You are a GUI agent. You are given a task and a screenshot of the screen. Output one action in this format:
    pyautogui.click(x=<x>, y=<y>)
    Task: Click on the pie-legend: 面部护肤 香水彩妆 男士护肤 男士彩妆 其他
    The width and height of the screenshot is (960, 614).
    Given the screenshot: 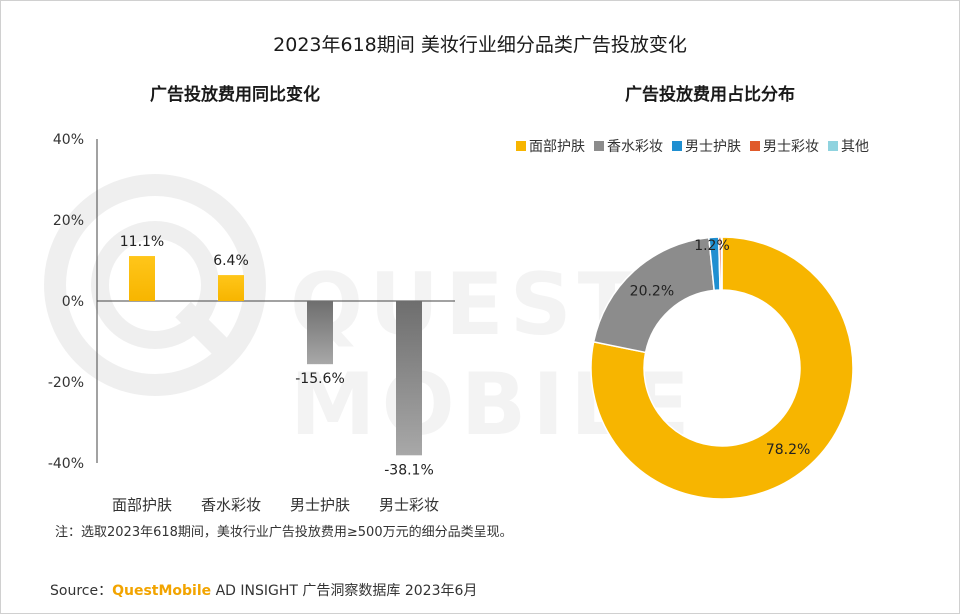 What is the action you would take?
    pyautogui.click(x=692, y=146)
    